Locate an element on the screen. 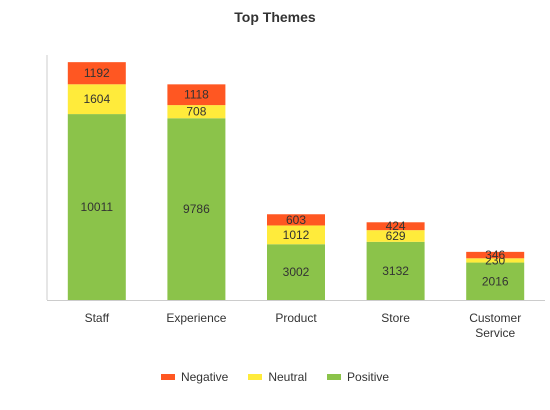 This screenshot has width=550, height=410. x-tick-label-1: Staff is located at coordinates (97, 318).